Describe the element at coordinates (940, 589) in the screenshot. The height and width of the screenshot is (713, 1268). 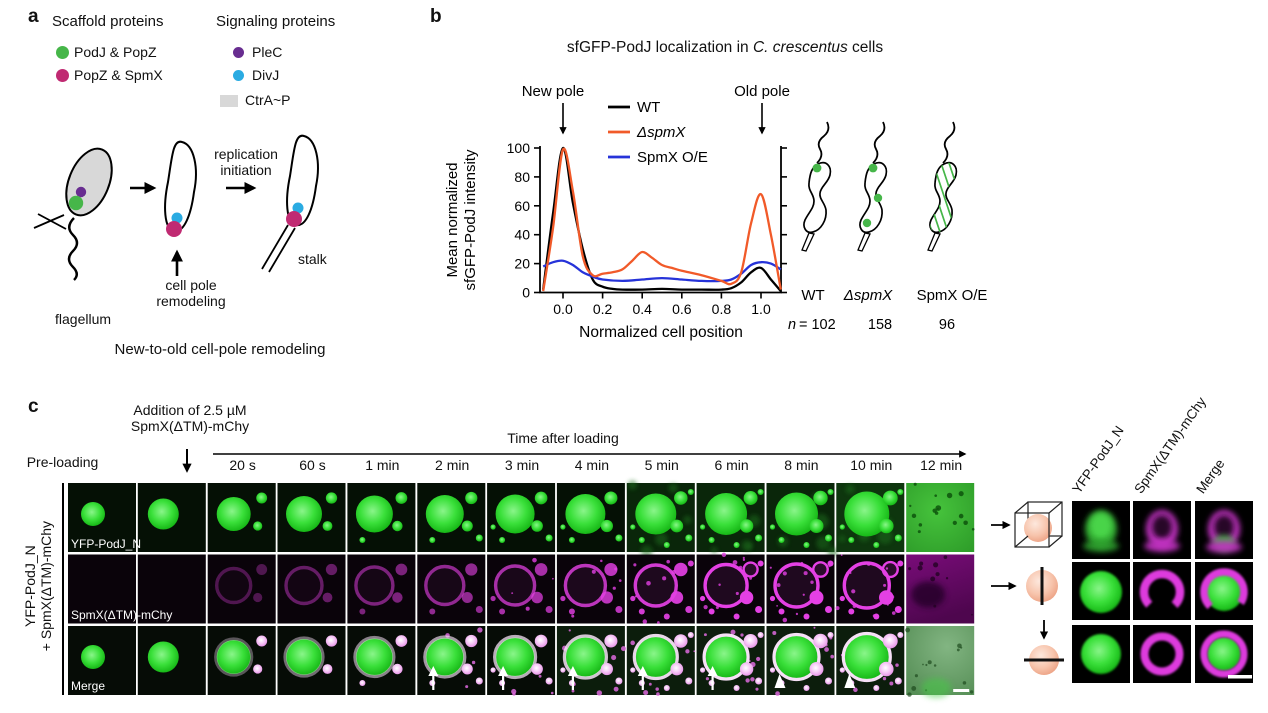
I see `tile-row2-col13` at that location.